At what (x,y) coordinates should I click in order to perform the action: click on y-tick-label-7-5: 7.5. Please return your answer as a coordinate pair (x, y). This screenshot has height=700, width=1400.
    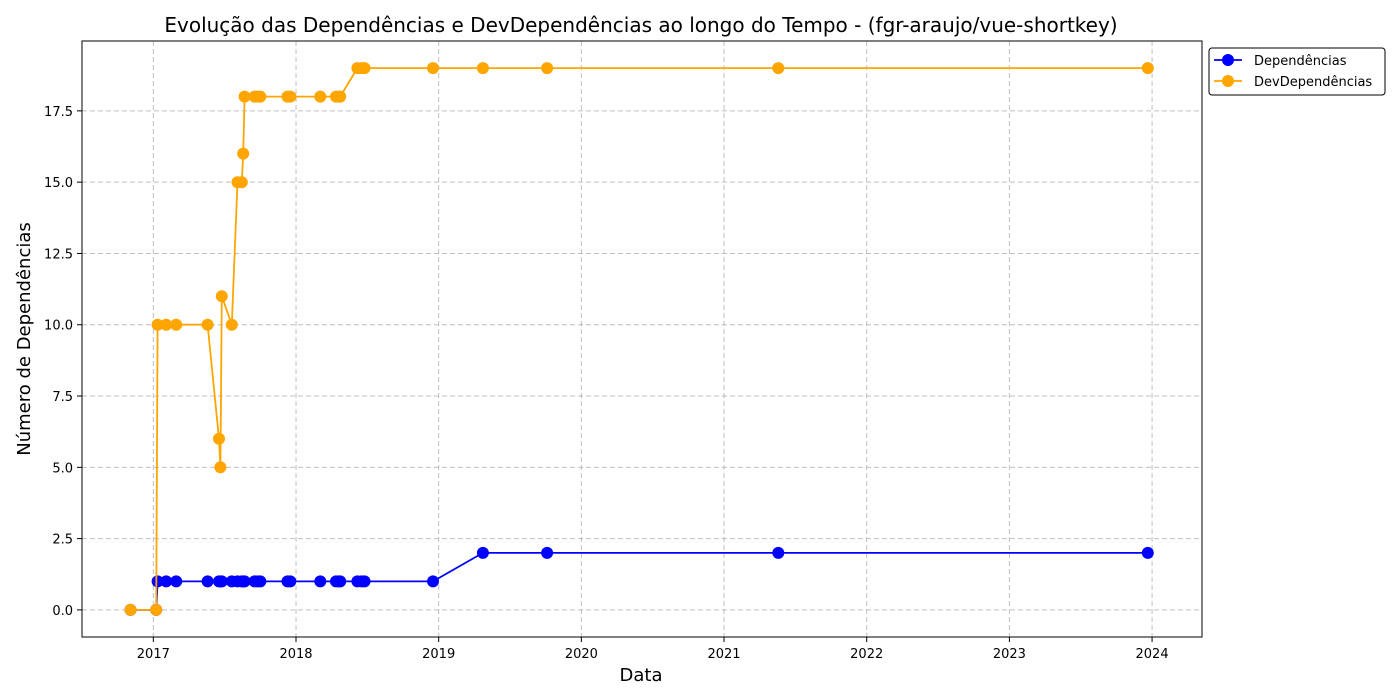
    Looking at the image, I should click on (62, 397).